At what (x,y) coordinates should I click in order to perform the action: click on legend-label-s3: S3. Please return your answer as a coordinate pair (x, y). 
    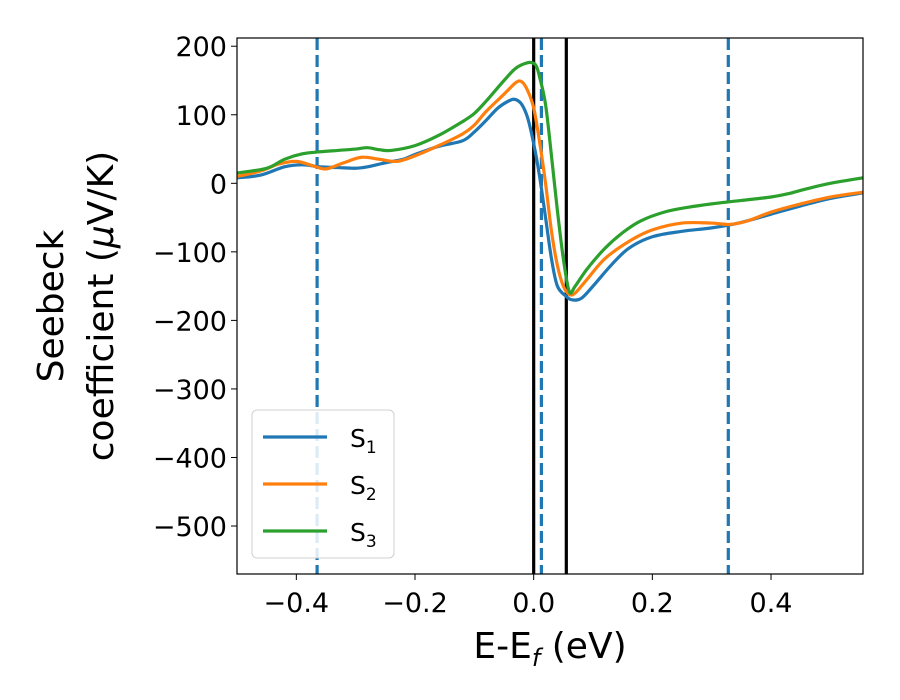
    Looking at the image, I should click on (363, 535).